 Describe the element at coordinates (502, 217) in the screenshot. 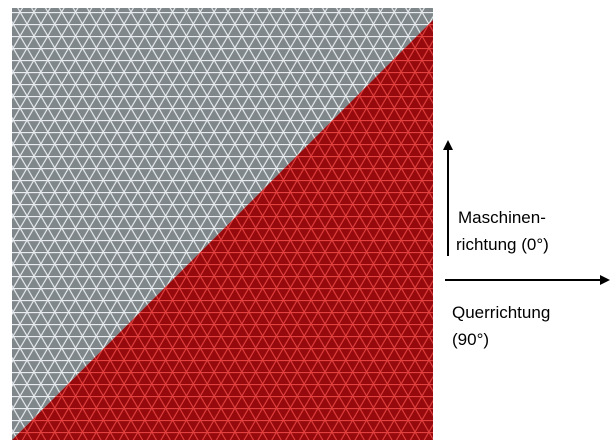

I see `machine-label: Maschinen-` at that location.